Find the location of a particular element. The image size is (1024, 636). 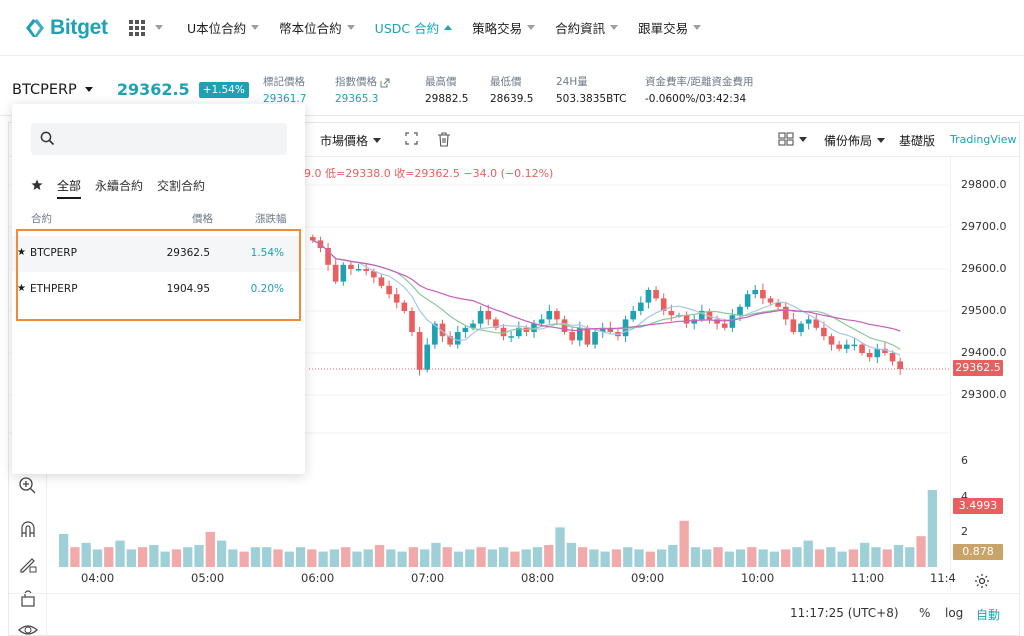

stat-index-price: 指數價格 29365.3 is located at coordinates (362, 91).